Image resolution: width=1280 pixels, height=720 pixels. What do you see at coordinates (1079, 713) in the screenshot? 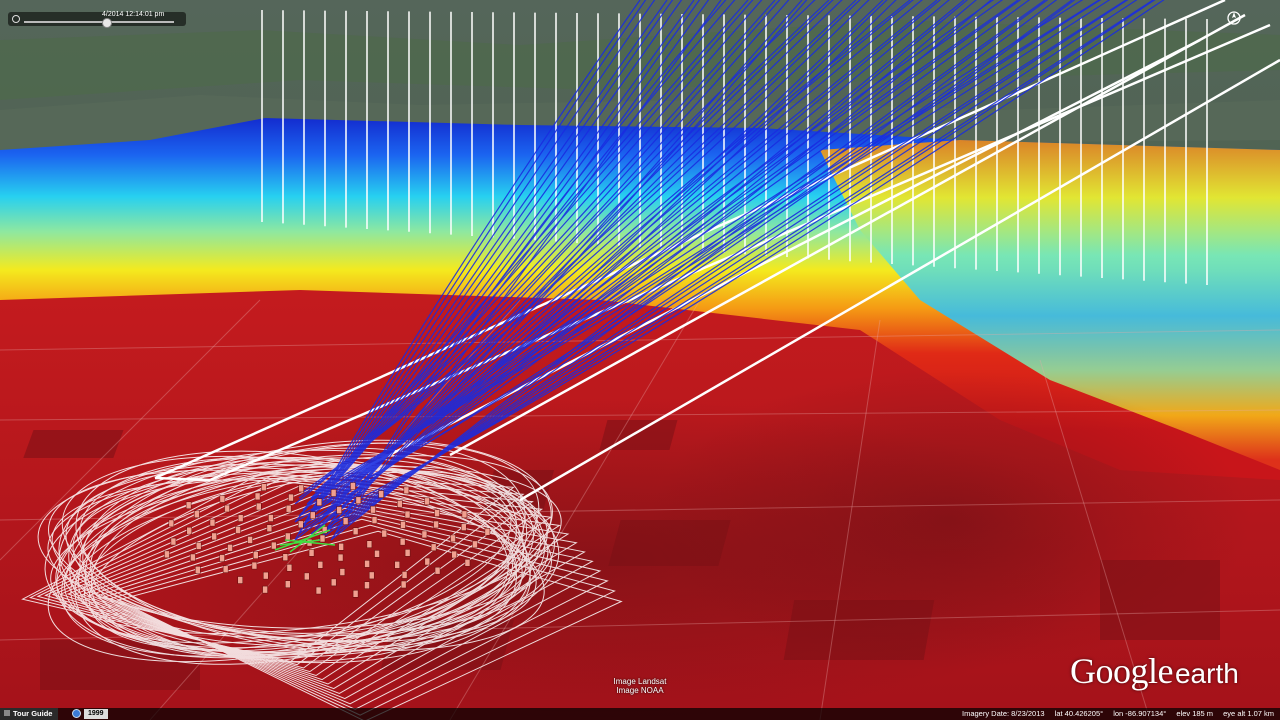
I see `latitude-readout: lat 40.426205°` at bounding box center [1079, 713].